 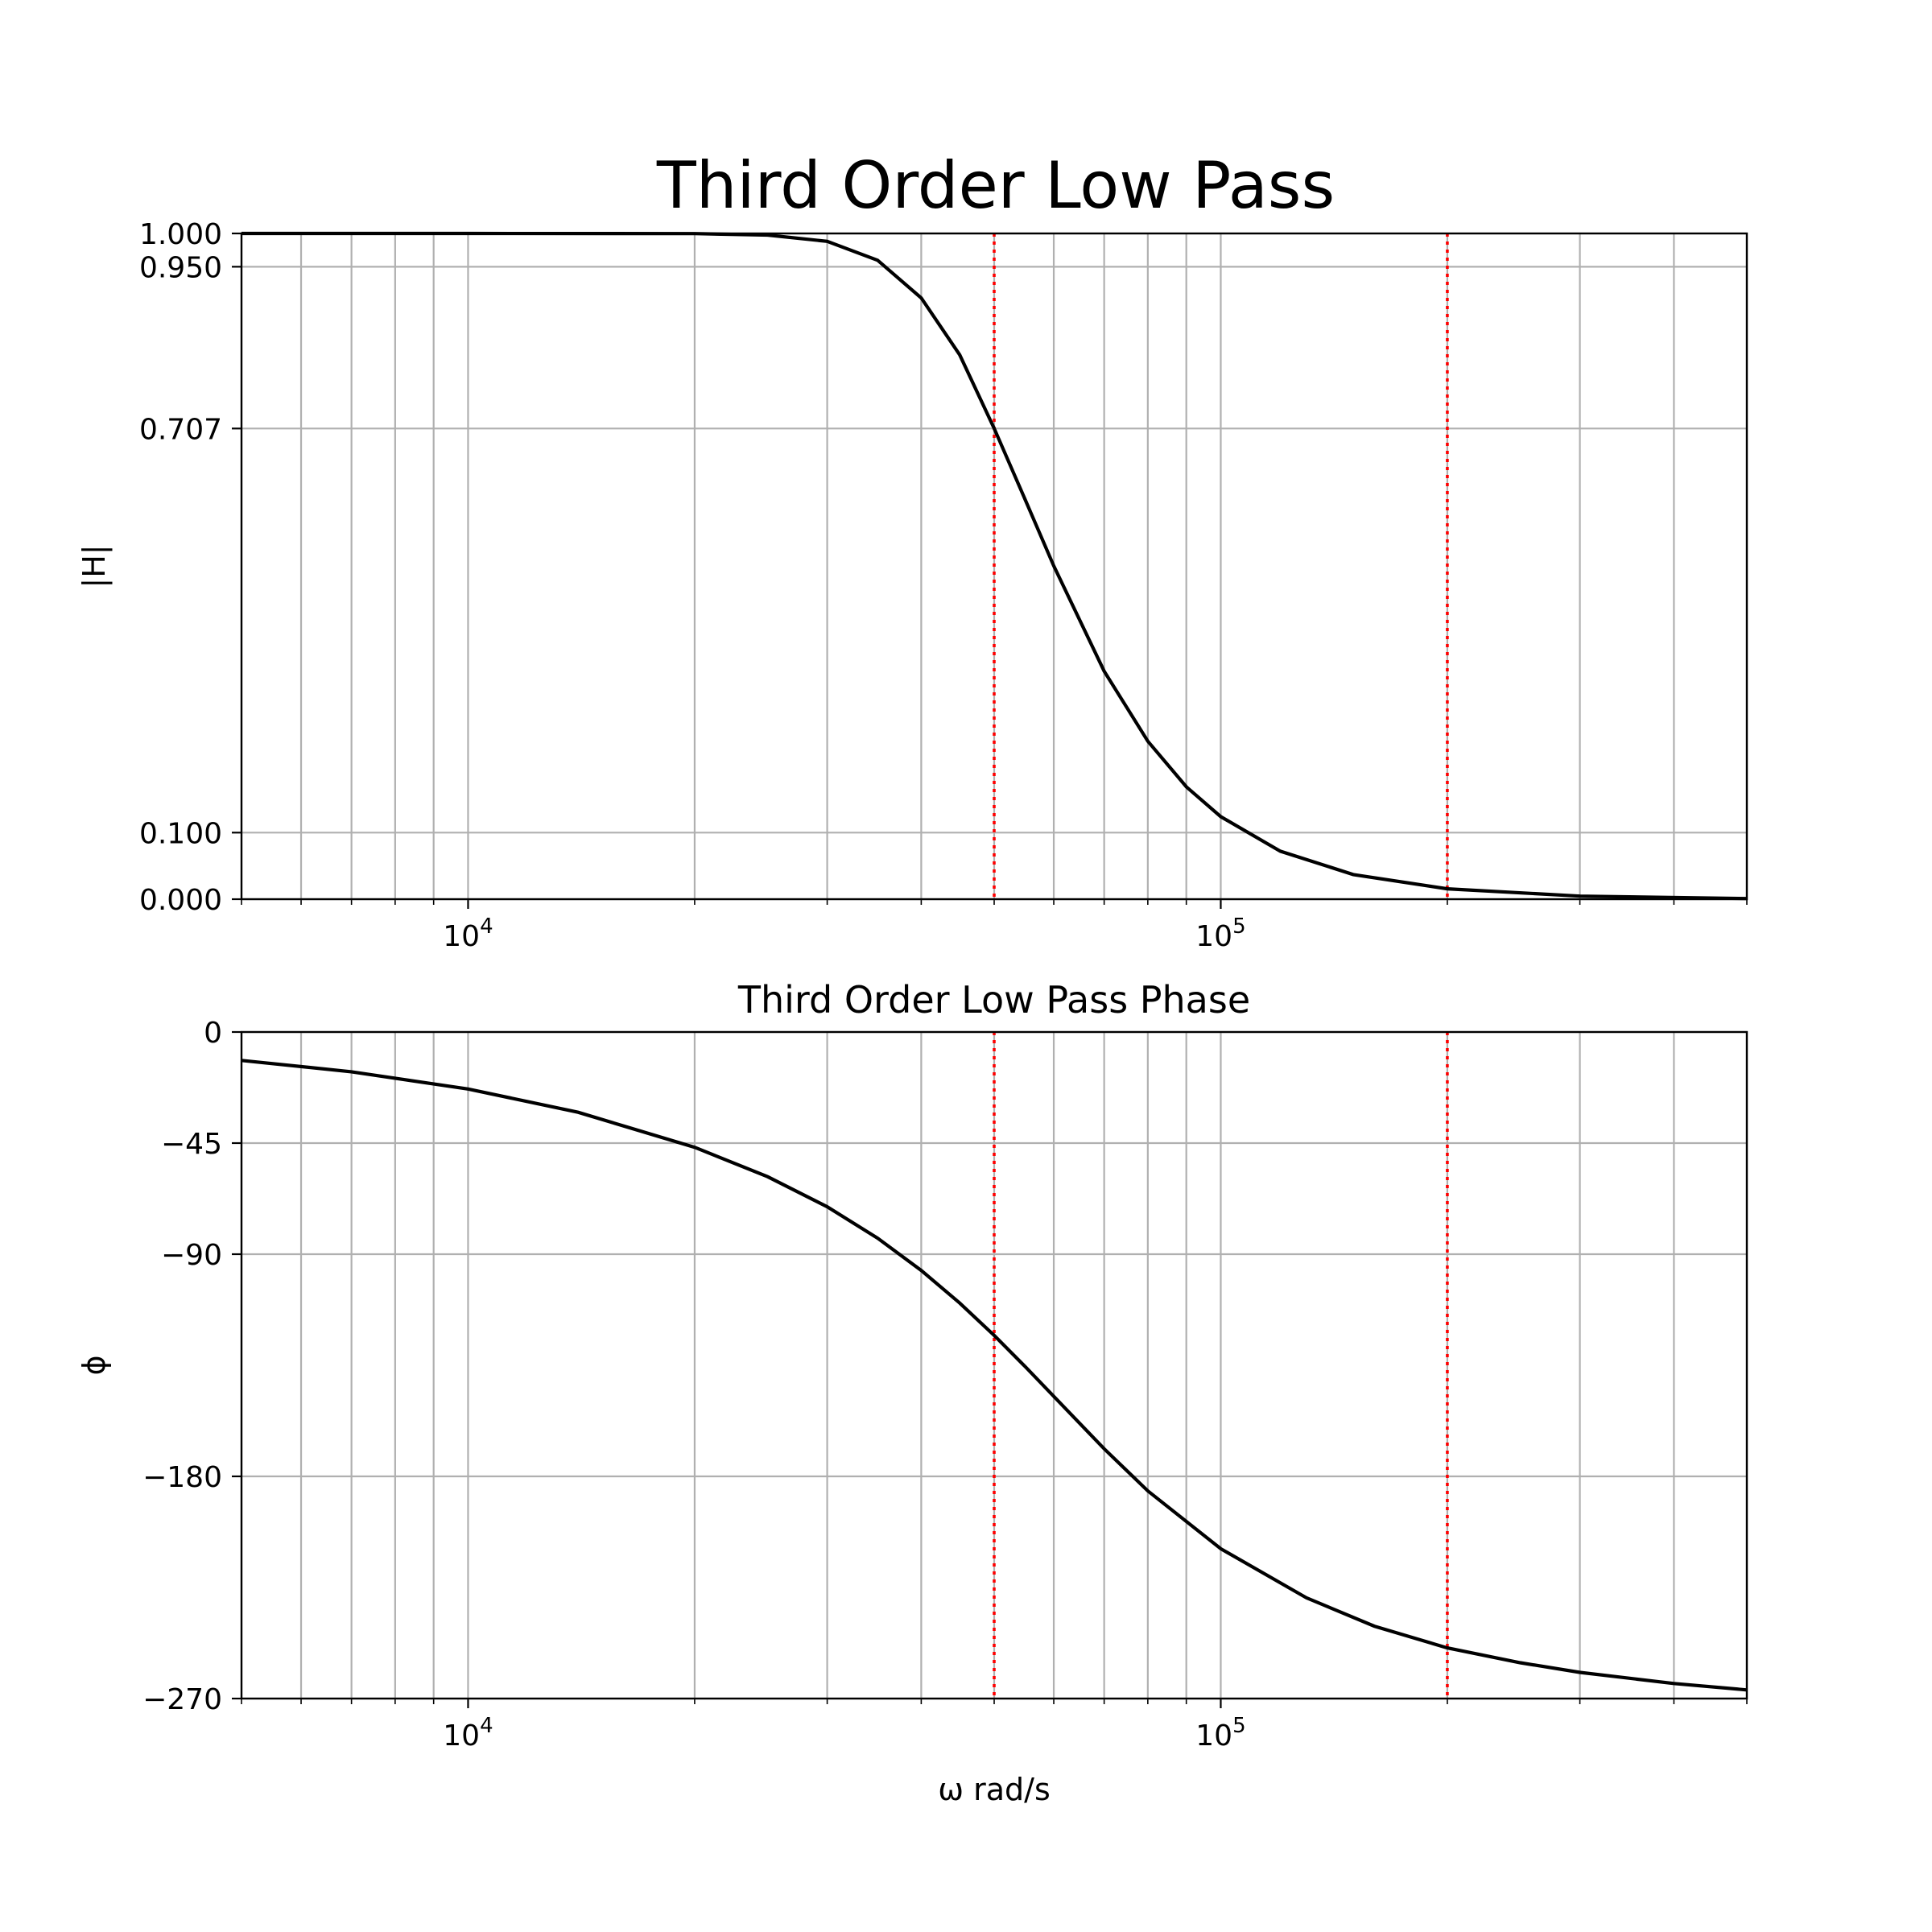 I want to click on phase-y-tick-label: −180, so click(x=182, y=1477).